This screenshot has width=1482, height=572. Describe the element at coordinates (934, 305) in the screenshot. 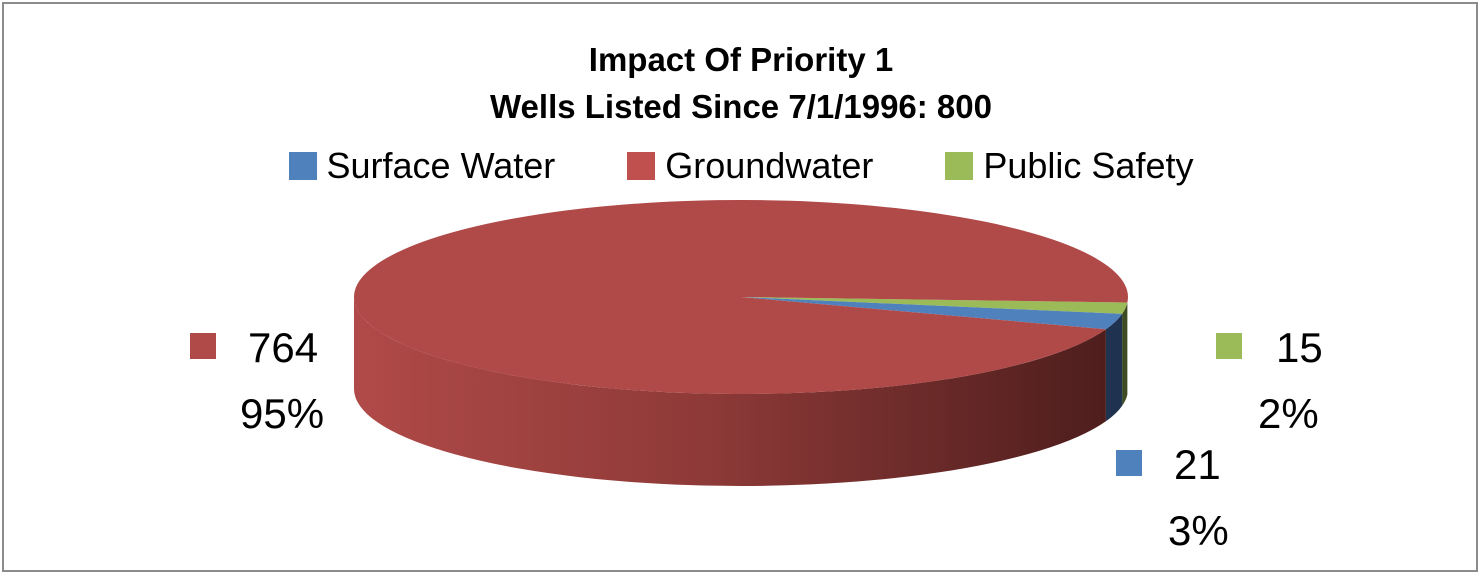

I see `pie-slice-public-safety` at that location.